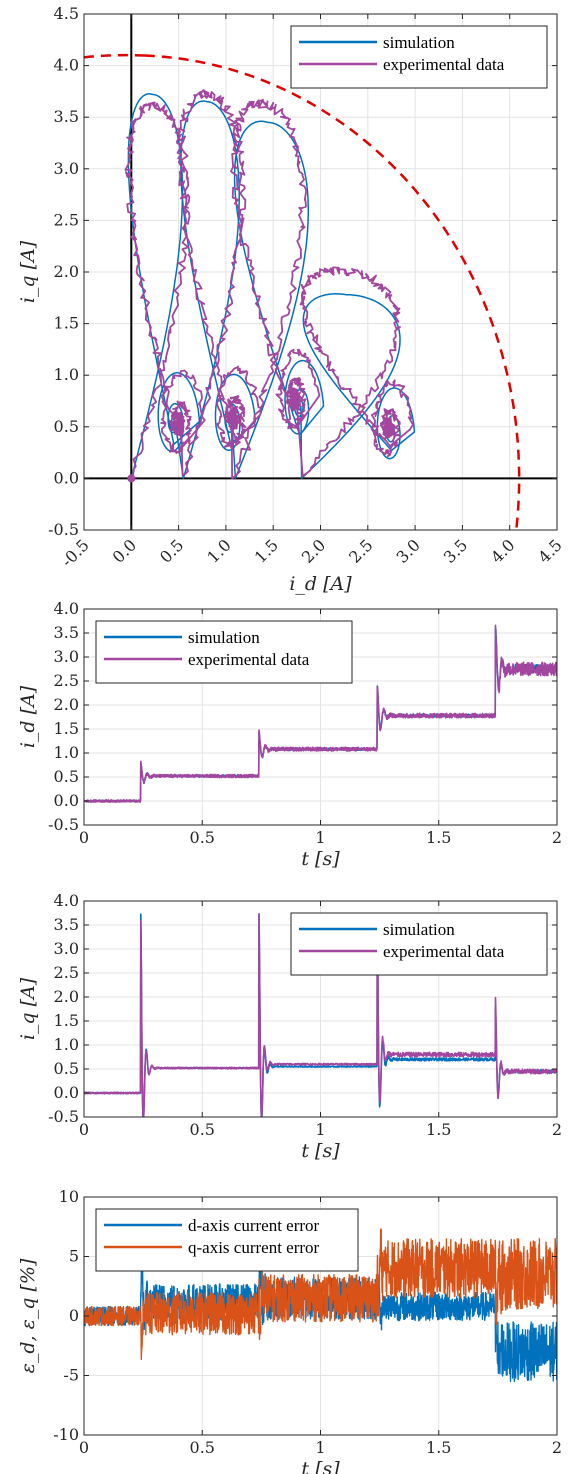 The height and width of the screenshot is (1474, 573). Describe the element at coordinates (74, 1256) in the screenshot. I see `y-tick-label: 5` at that location.